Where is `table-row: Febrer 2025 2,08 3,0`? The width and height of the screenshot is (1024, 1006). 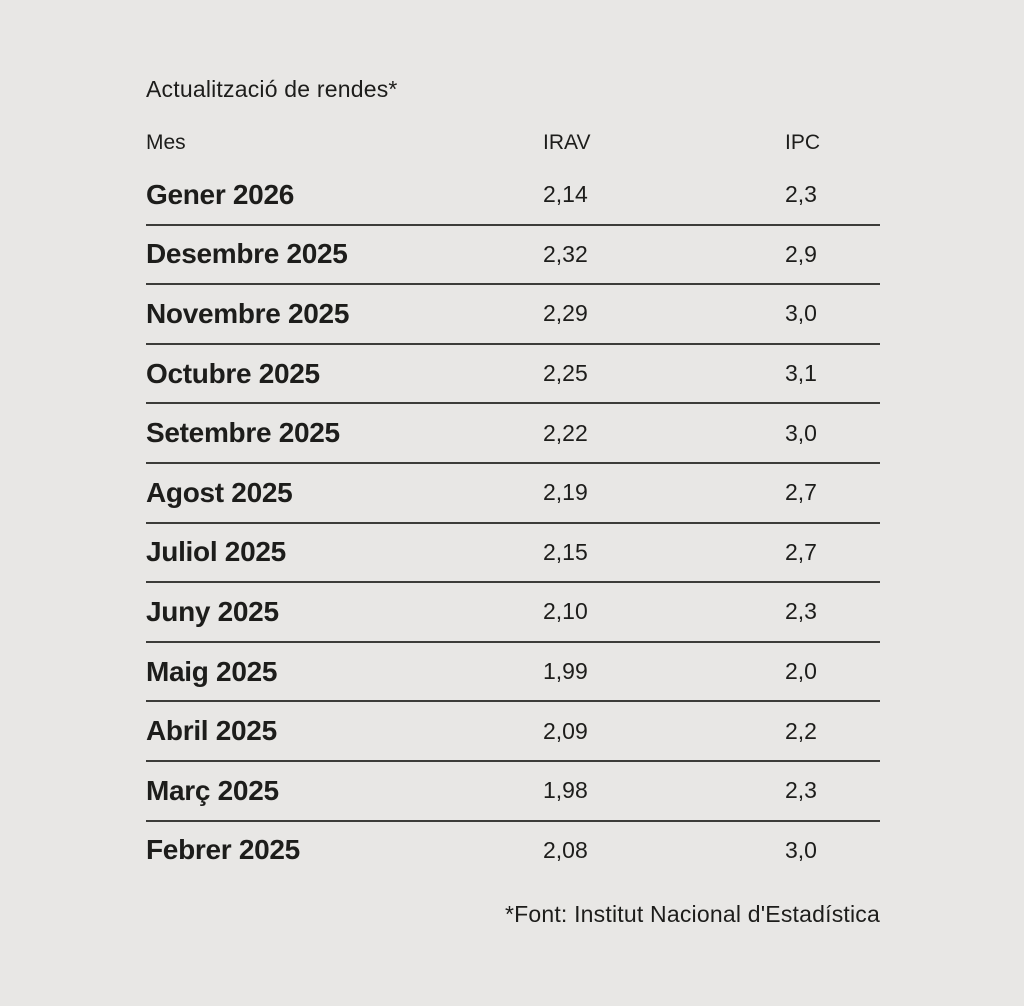
table-row: Febrer 2025 2,08 3,0 is located at coordinates (513, 851).